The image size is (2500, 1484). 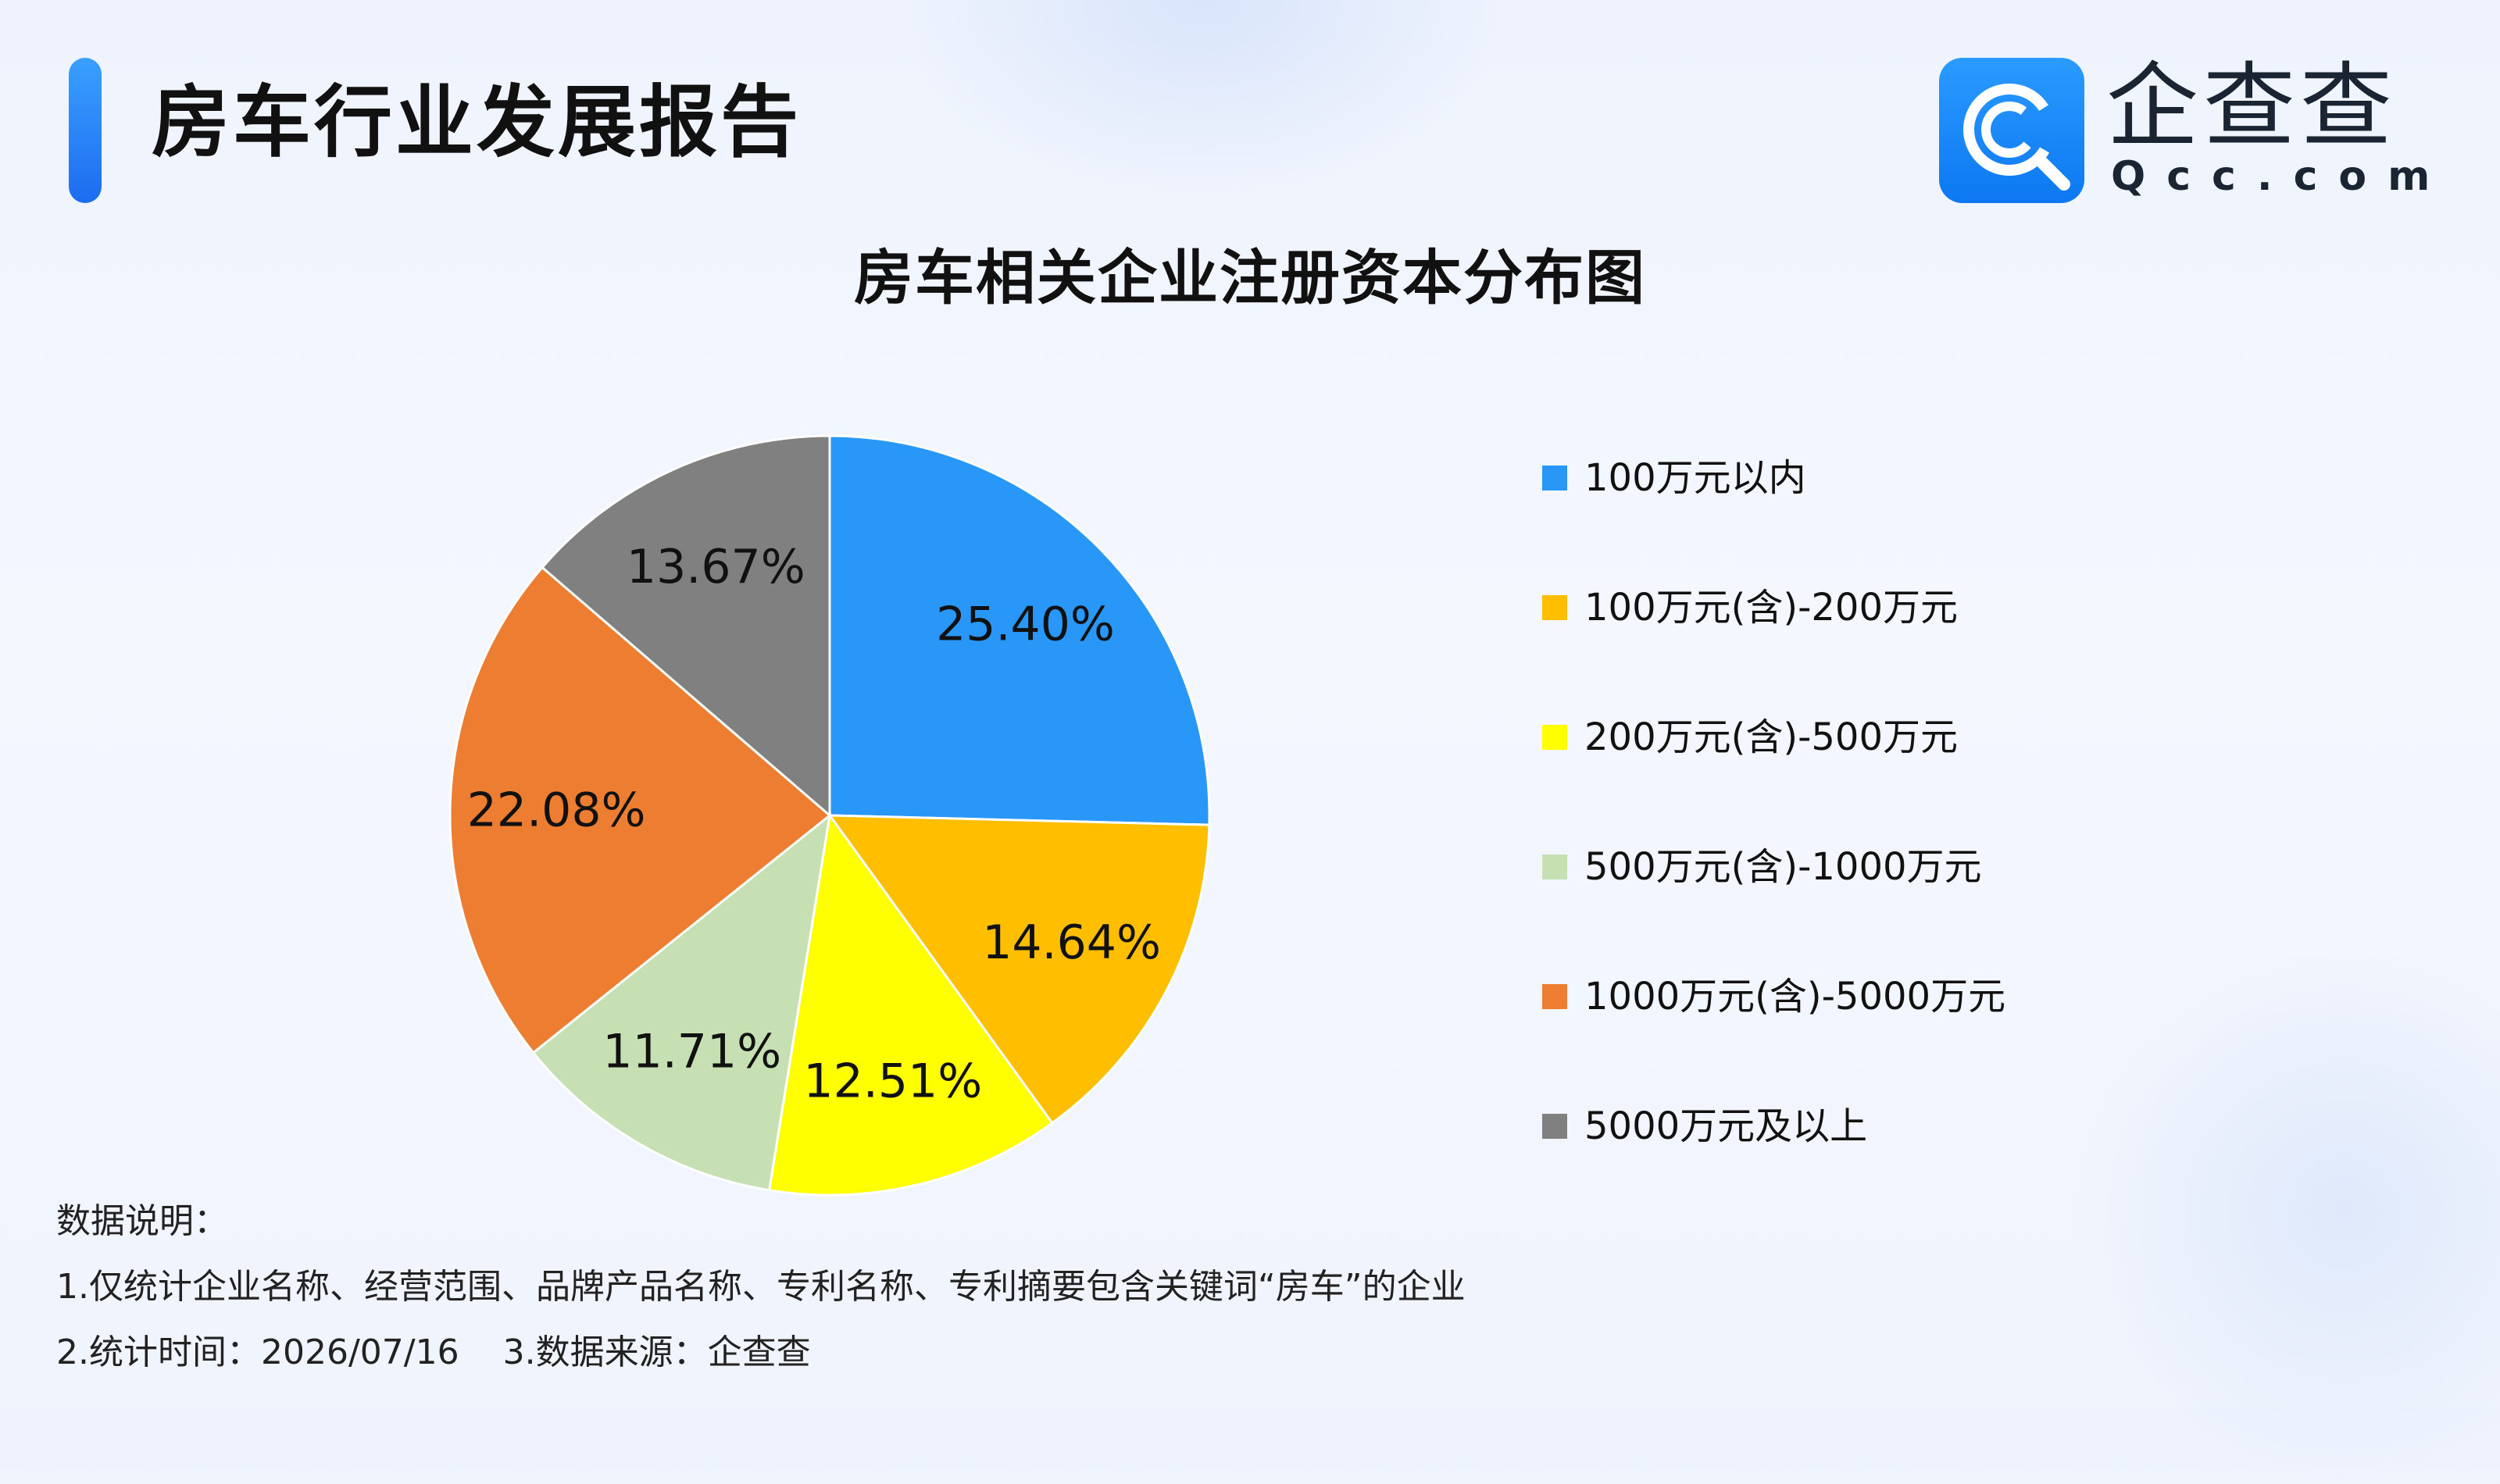 I want to click on title-accent-bar, so click(x=85, y=130).